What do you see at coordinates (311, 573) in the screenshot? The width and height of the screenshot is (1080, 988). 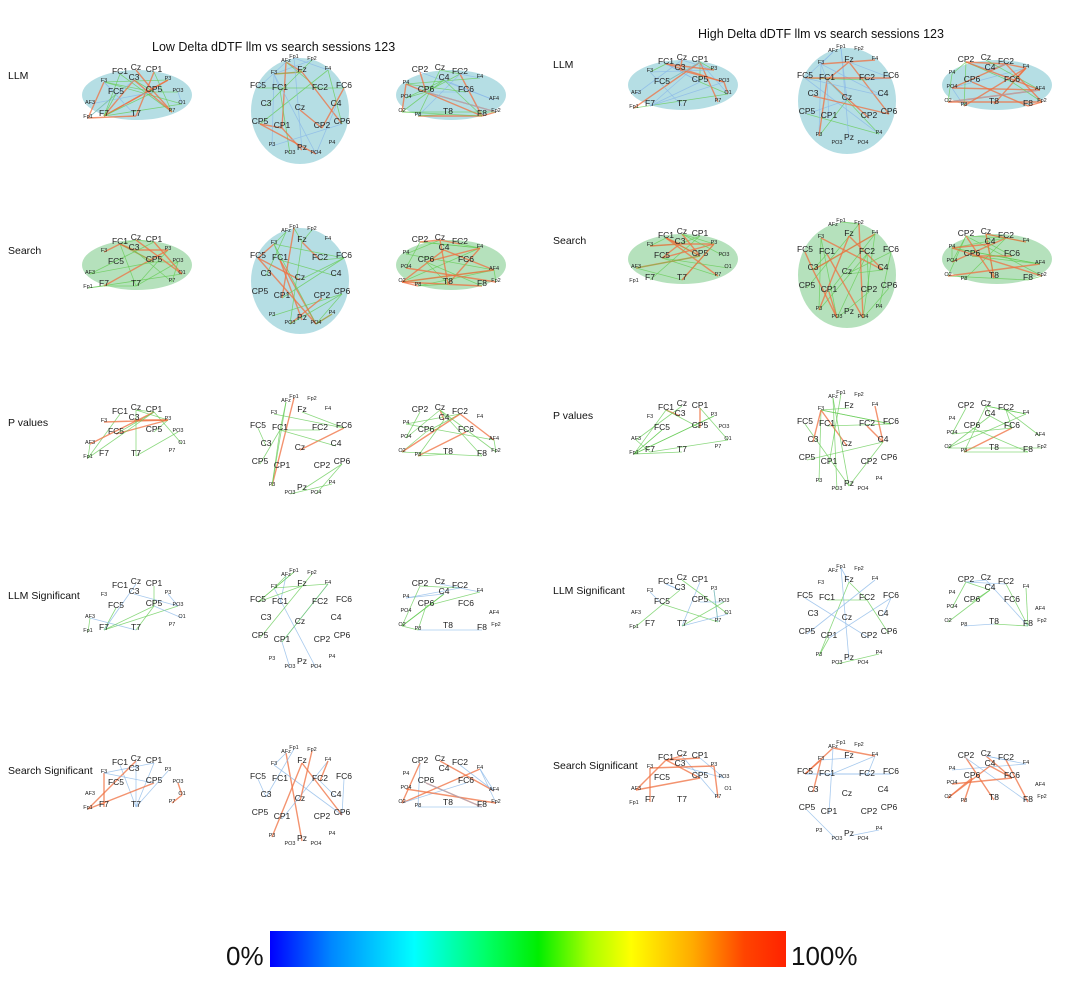 I see `electrode-label-fp2: Fp2` at bounding box center [311, 573].